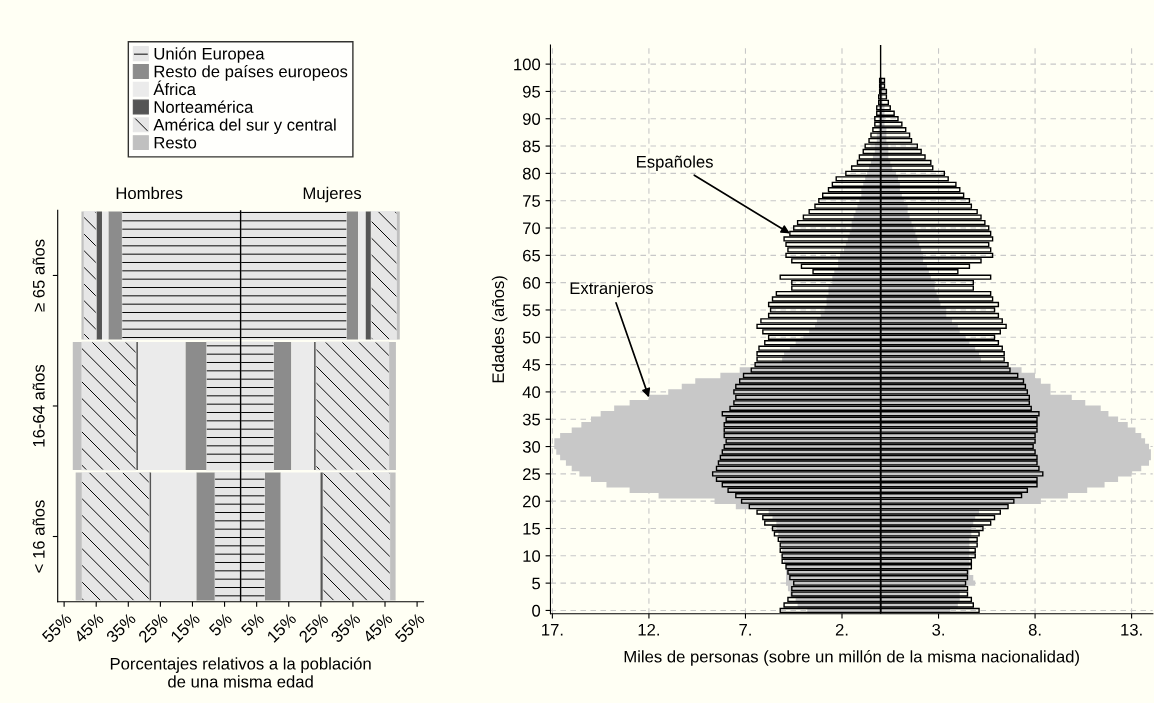 The height and width of the screenshot is (703, 1154). What do you see at coordinates (38, 536) in the screenshot?
I see `y-tick-label: < 16 años` at bounding box center [38, 536].